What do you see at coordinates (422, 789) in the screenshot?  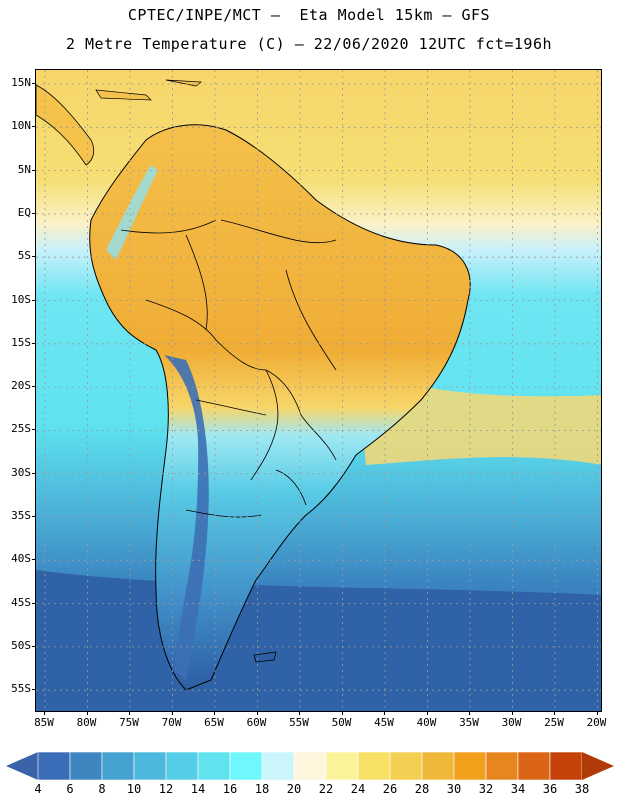 I see `colorbar-label: 28` at bounding box center [422, 789].